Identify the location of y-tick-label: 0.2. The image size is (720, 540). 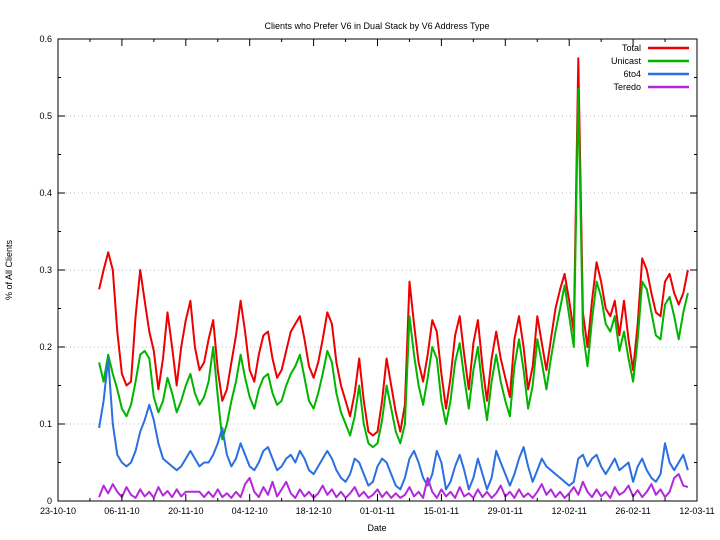
(45, 347).